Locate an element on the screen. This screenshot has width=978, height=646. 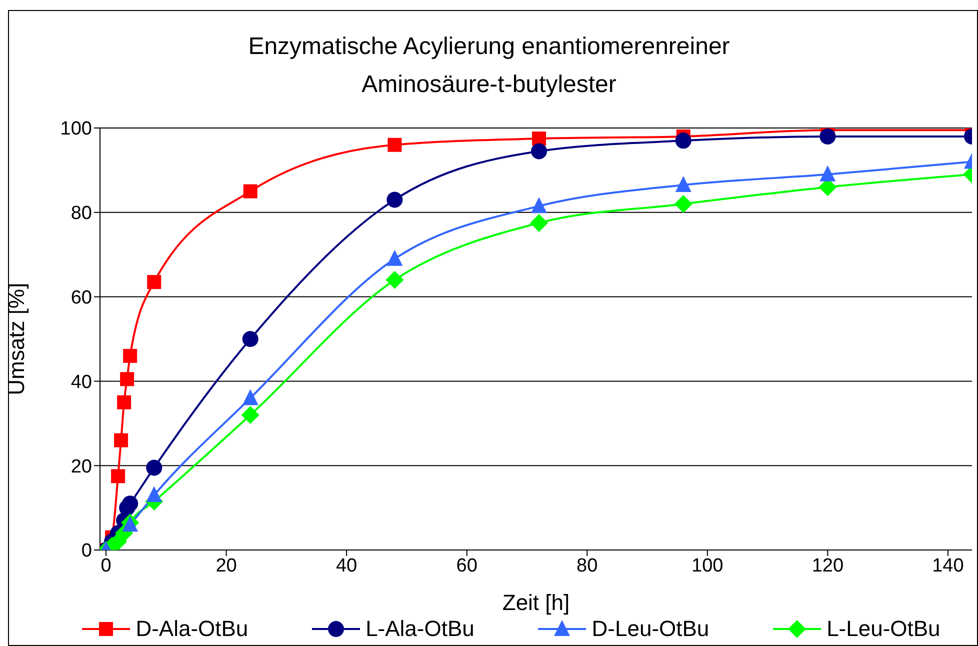
x-tick-label: 140 is located at coordinates (948, 565).